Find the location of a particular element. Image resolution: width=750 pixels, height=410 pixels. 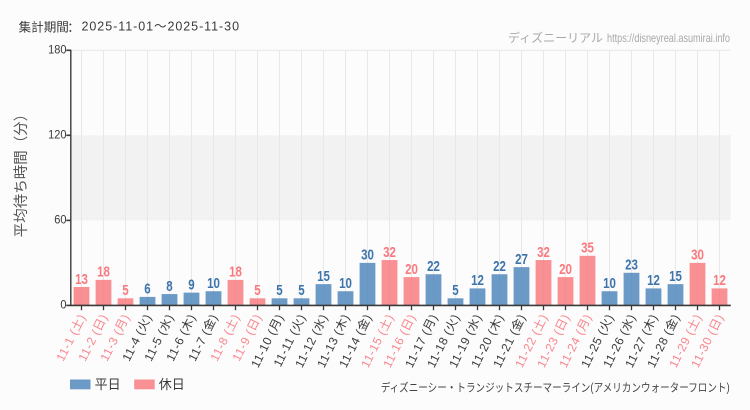

svg-text: 60 is located at coordinates (60, 220).